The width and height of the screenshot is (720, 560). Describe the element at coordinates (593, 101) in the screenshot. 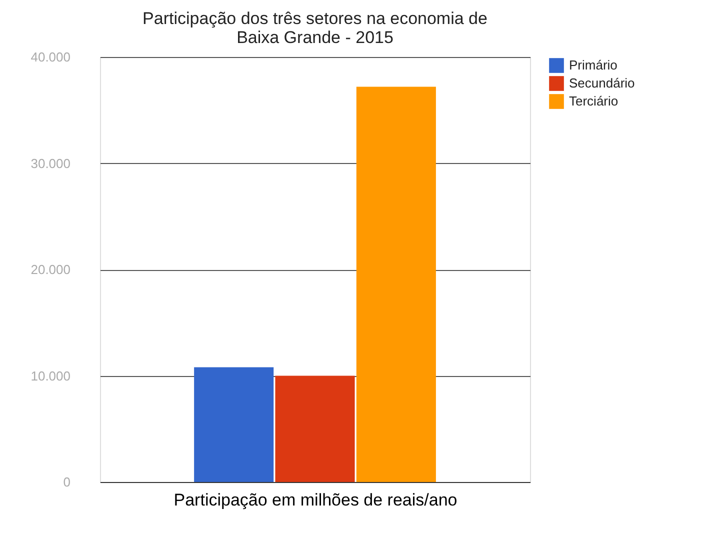

I see `legend-label: Terciário` at that location.